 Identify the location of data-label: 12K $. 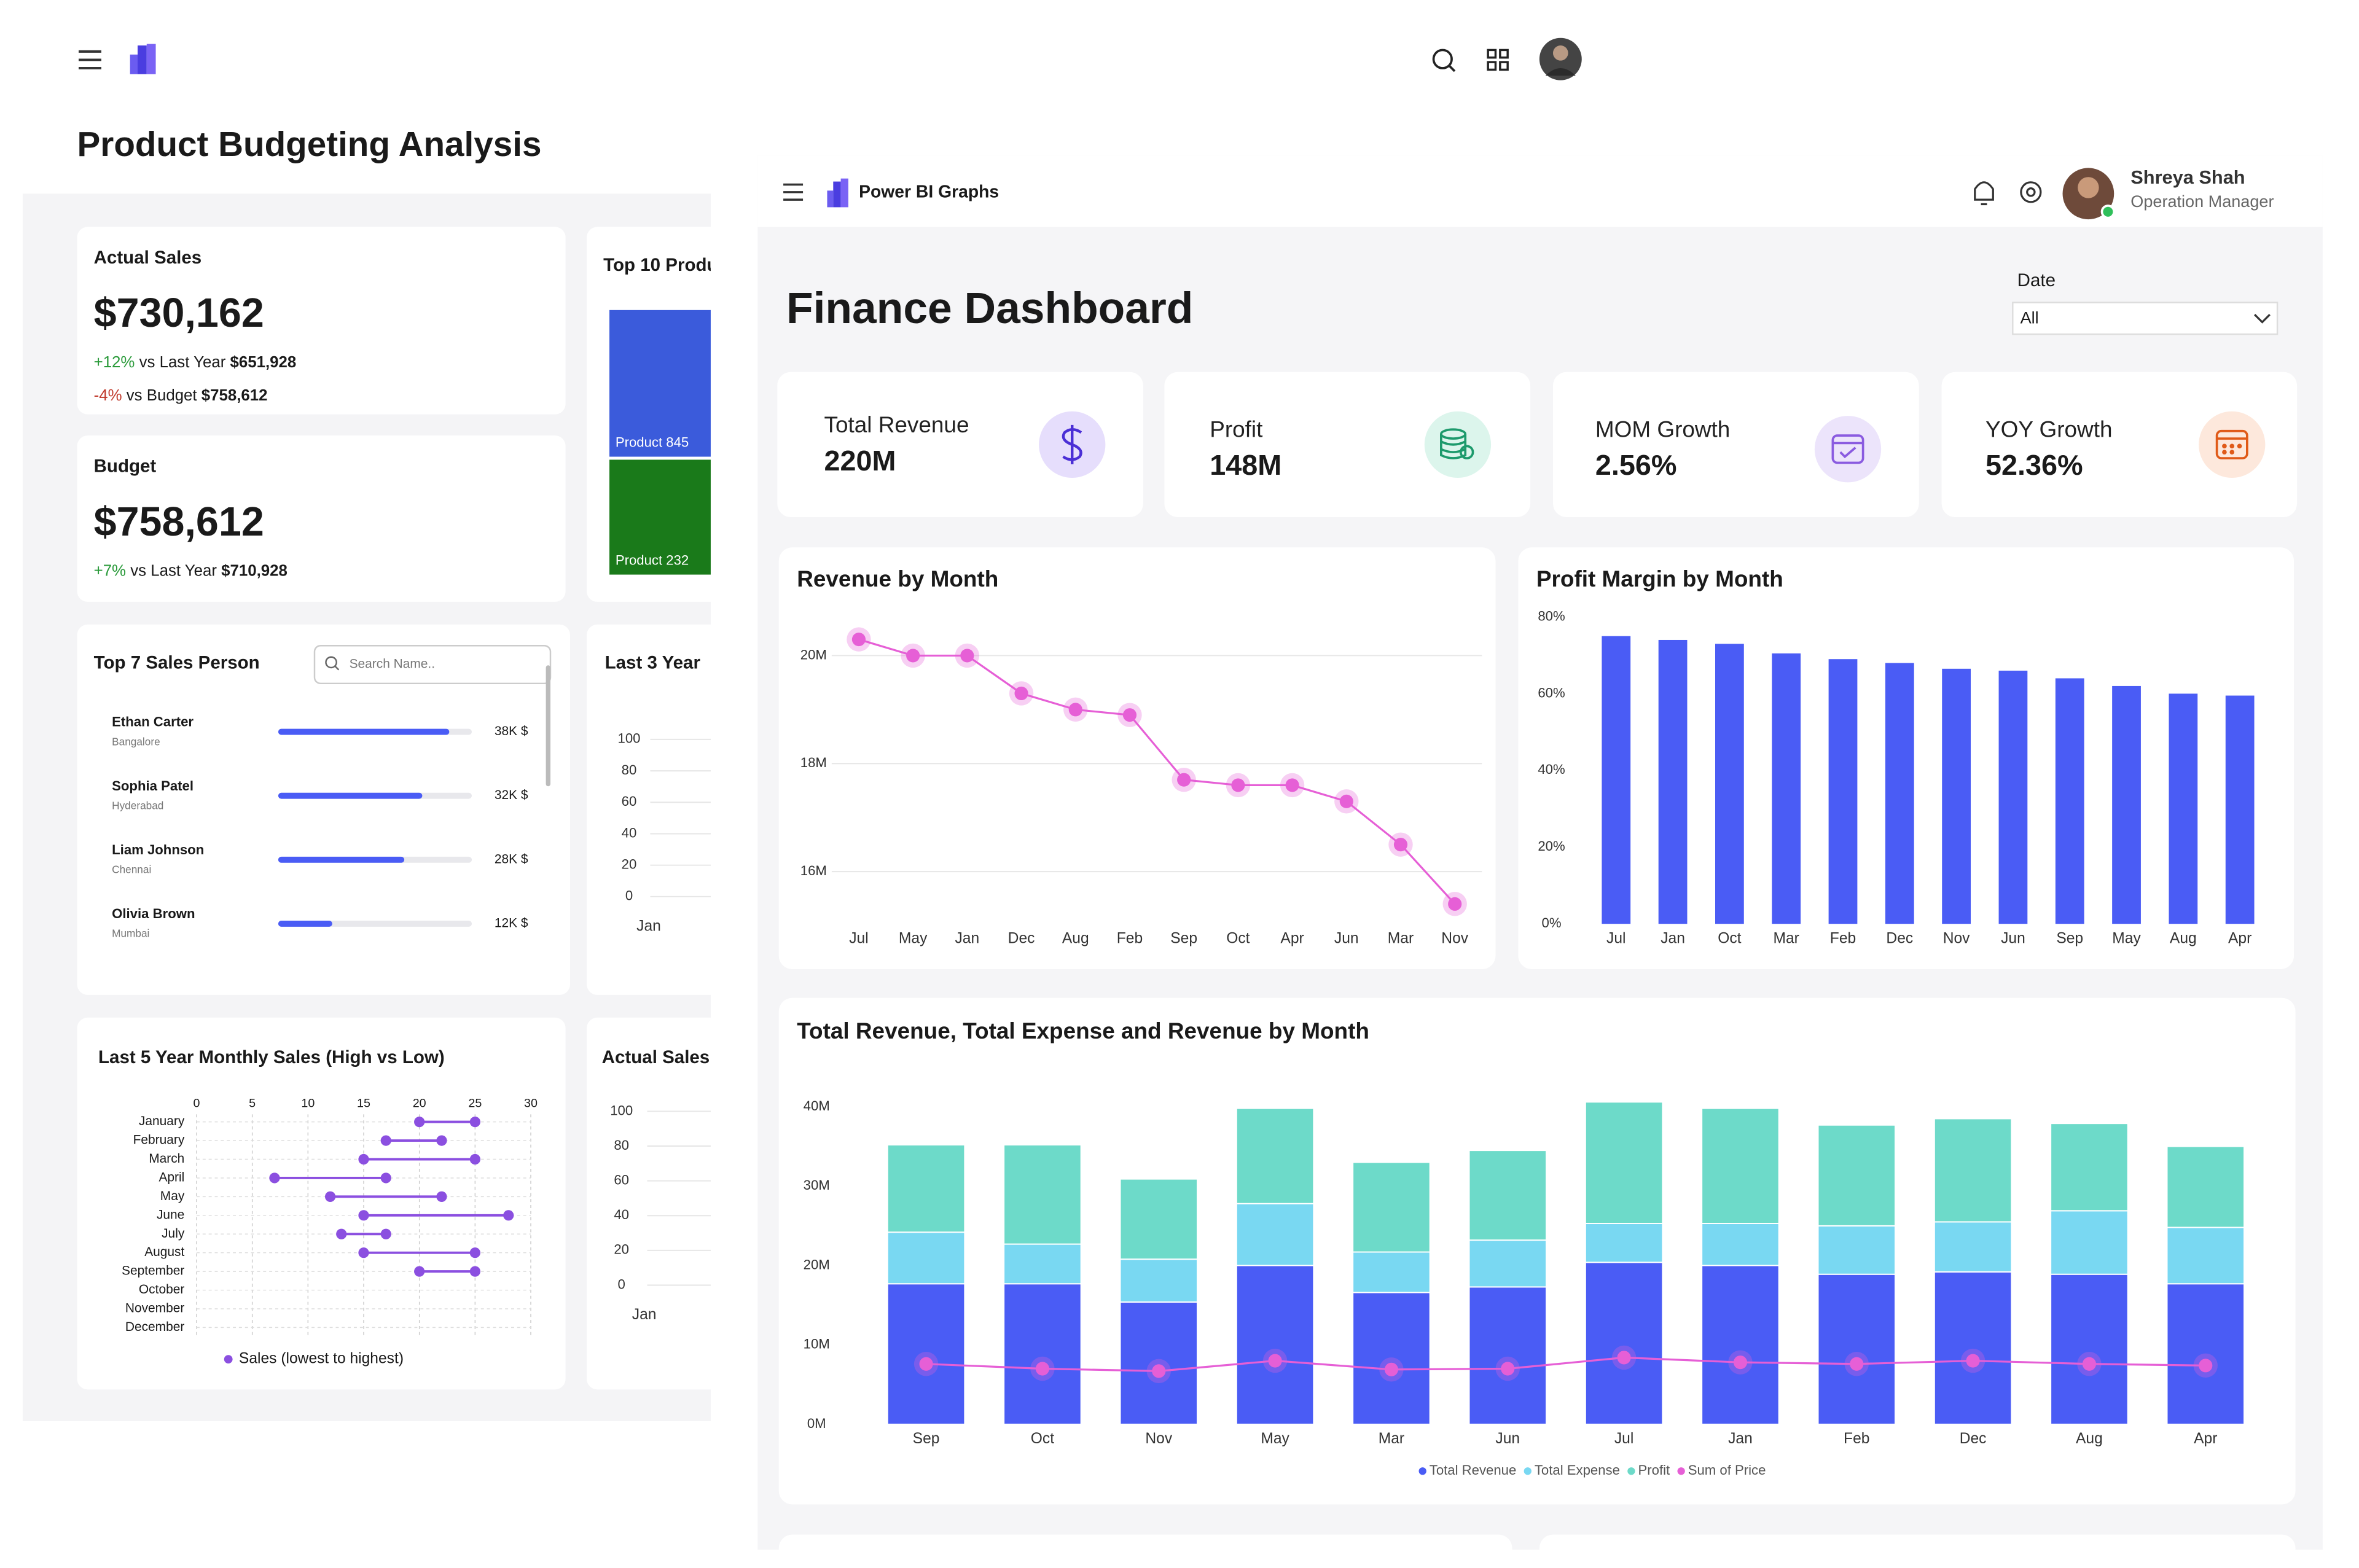
(511, 923).